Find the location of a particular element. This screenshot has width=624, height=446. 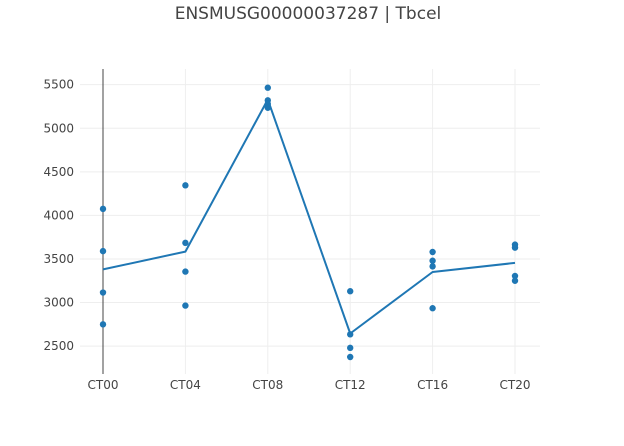

y-tick-label: 3500 is located at coordinates (58, 259).